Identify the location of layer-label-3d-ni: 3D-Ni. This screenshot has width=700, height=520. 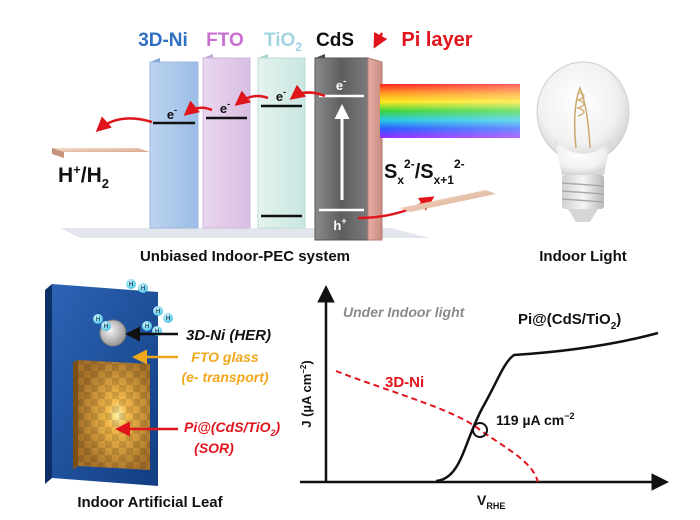
(163, 40).